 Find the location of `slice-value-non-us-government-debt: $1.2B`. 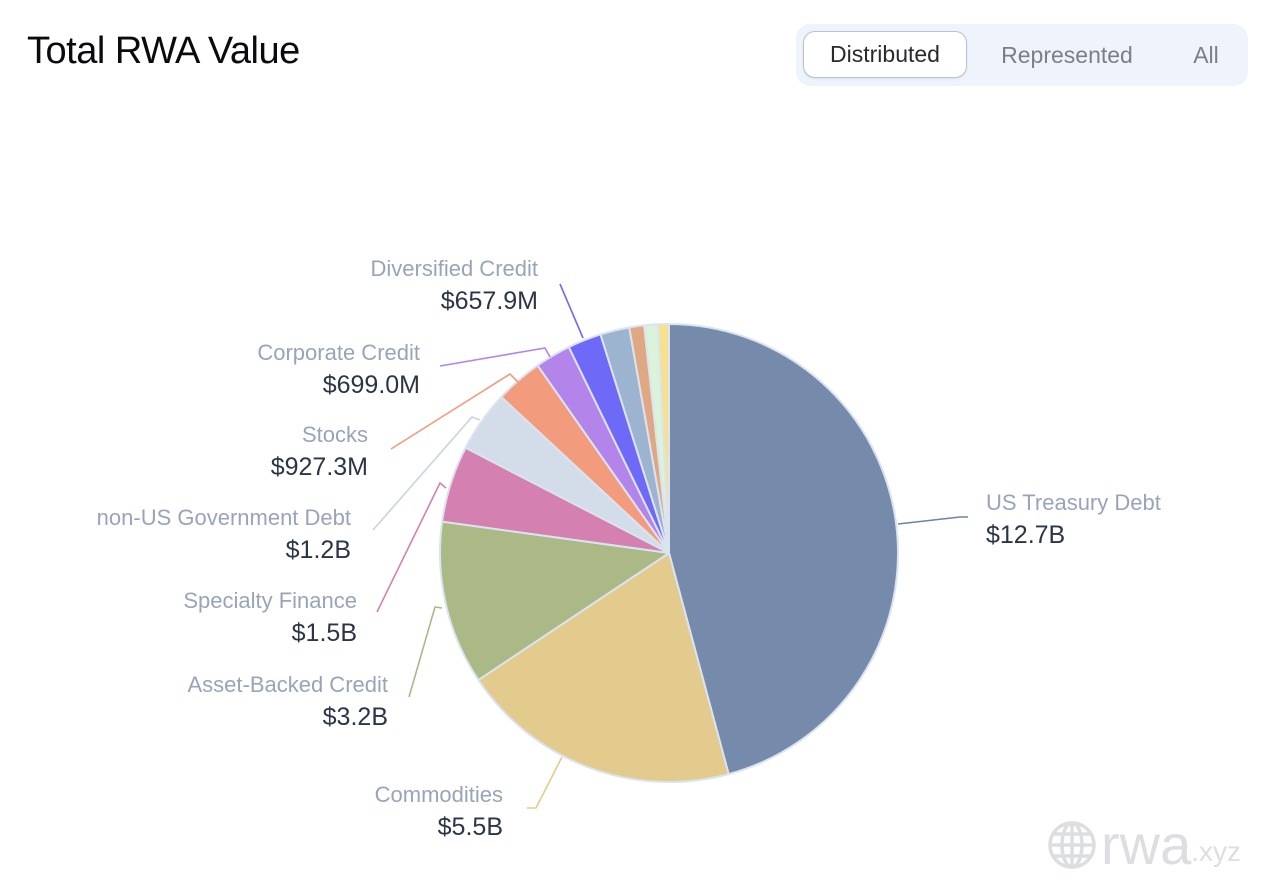

slice-value-non-us-government-debt: $1.2B is located at coordinates (318, 550).